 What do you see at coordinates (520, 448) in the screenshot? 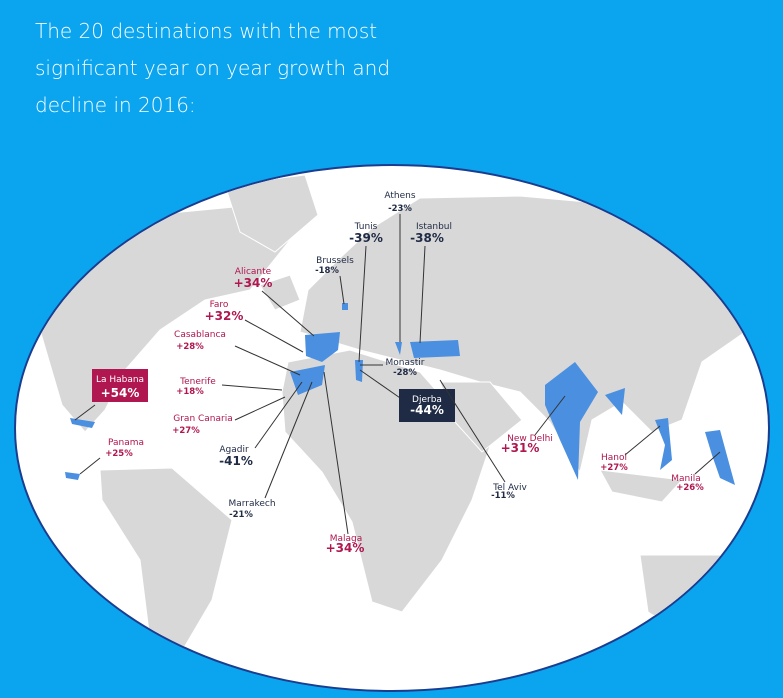
I see `destination-change: +31%` at bounding box center [520, 448].